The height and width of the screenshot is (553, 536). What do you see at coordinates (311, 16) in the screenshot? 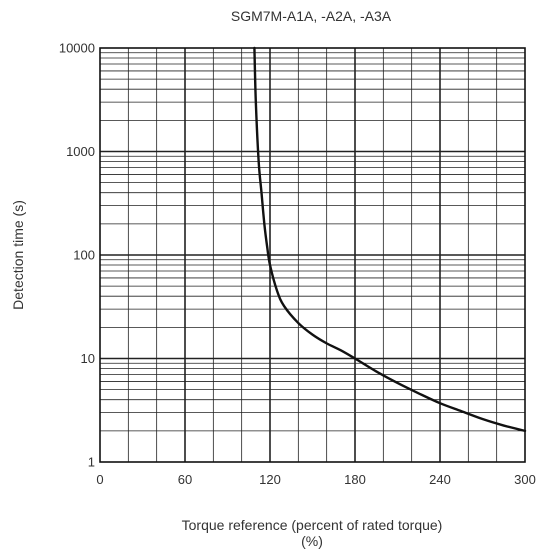
I see `chart-title: SGM7M-A1A, -A2A, -A3A` at bounding box center [311, 16].